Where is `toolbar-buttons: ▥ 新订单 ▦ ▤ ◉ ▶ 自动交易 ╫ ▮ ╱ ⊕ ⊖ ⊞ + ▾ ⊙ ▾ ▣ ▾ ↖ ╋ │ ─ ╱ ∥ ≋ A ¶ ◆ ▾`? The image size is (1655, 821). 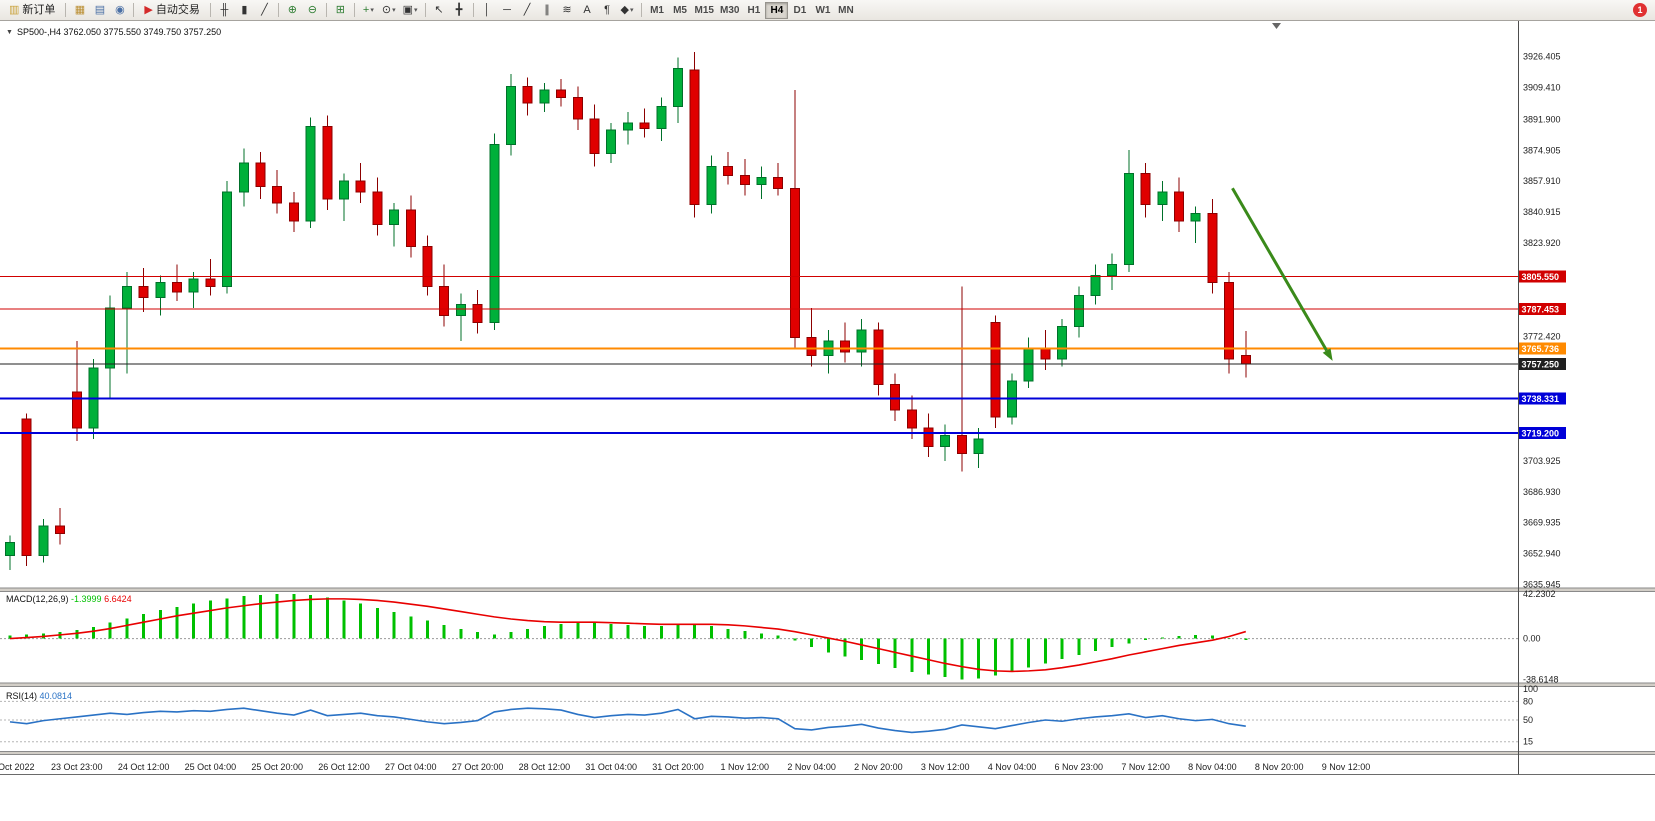
toolbar-buttons: ▥ 新订单 ▦ ▤ ◉ ▶ 自动交易 ╫ ▮ ╱ ⊕ ⊖ ⊞ + ▾ ⊙ ▾ ▣ ▾ ↖ ╋ │ ─ ╱ ∥ ≋ A ¶ ◆ ▾ is located at coordinates (324, 10).